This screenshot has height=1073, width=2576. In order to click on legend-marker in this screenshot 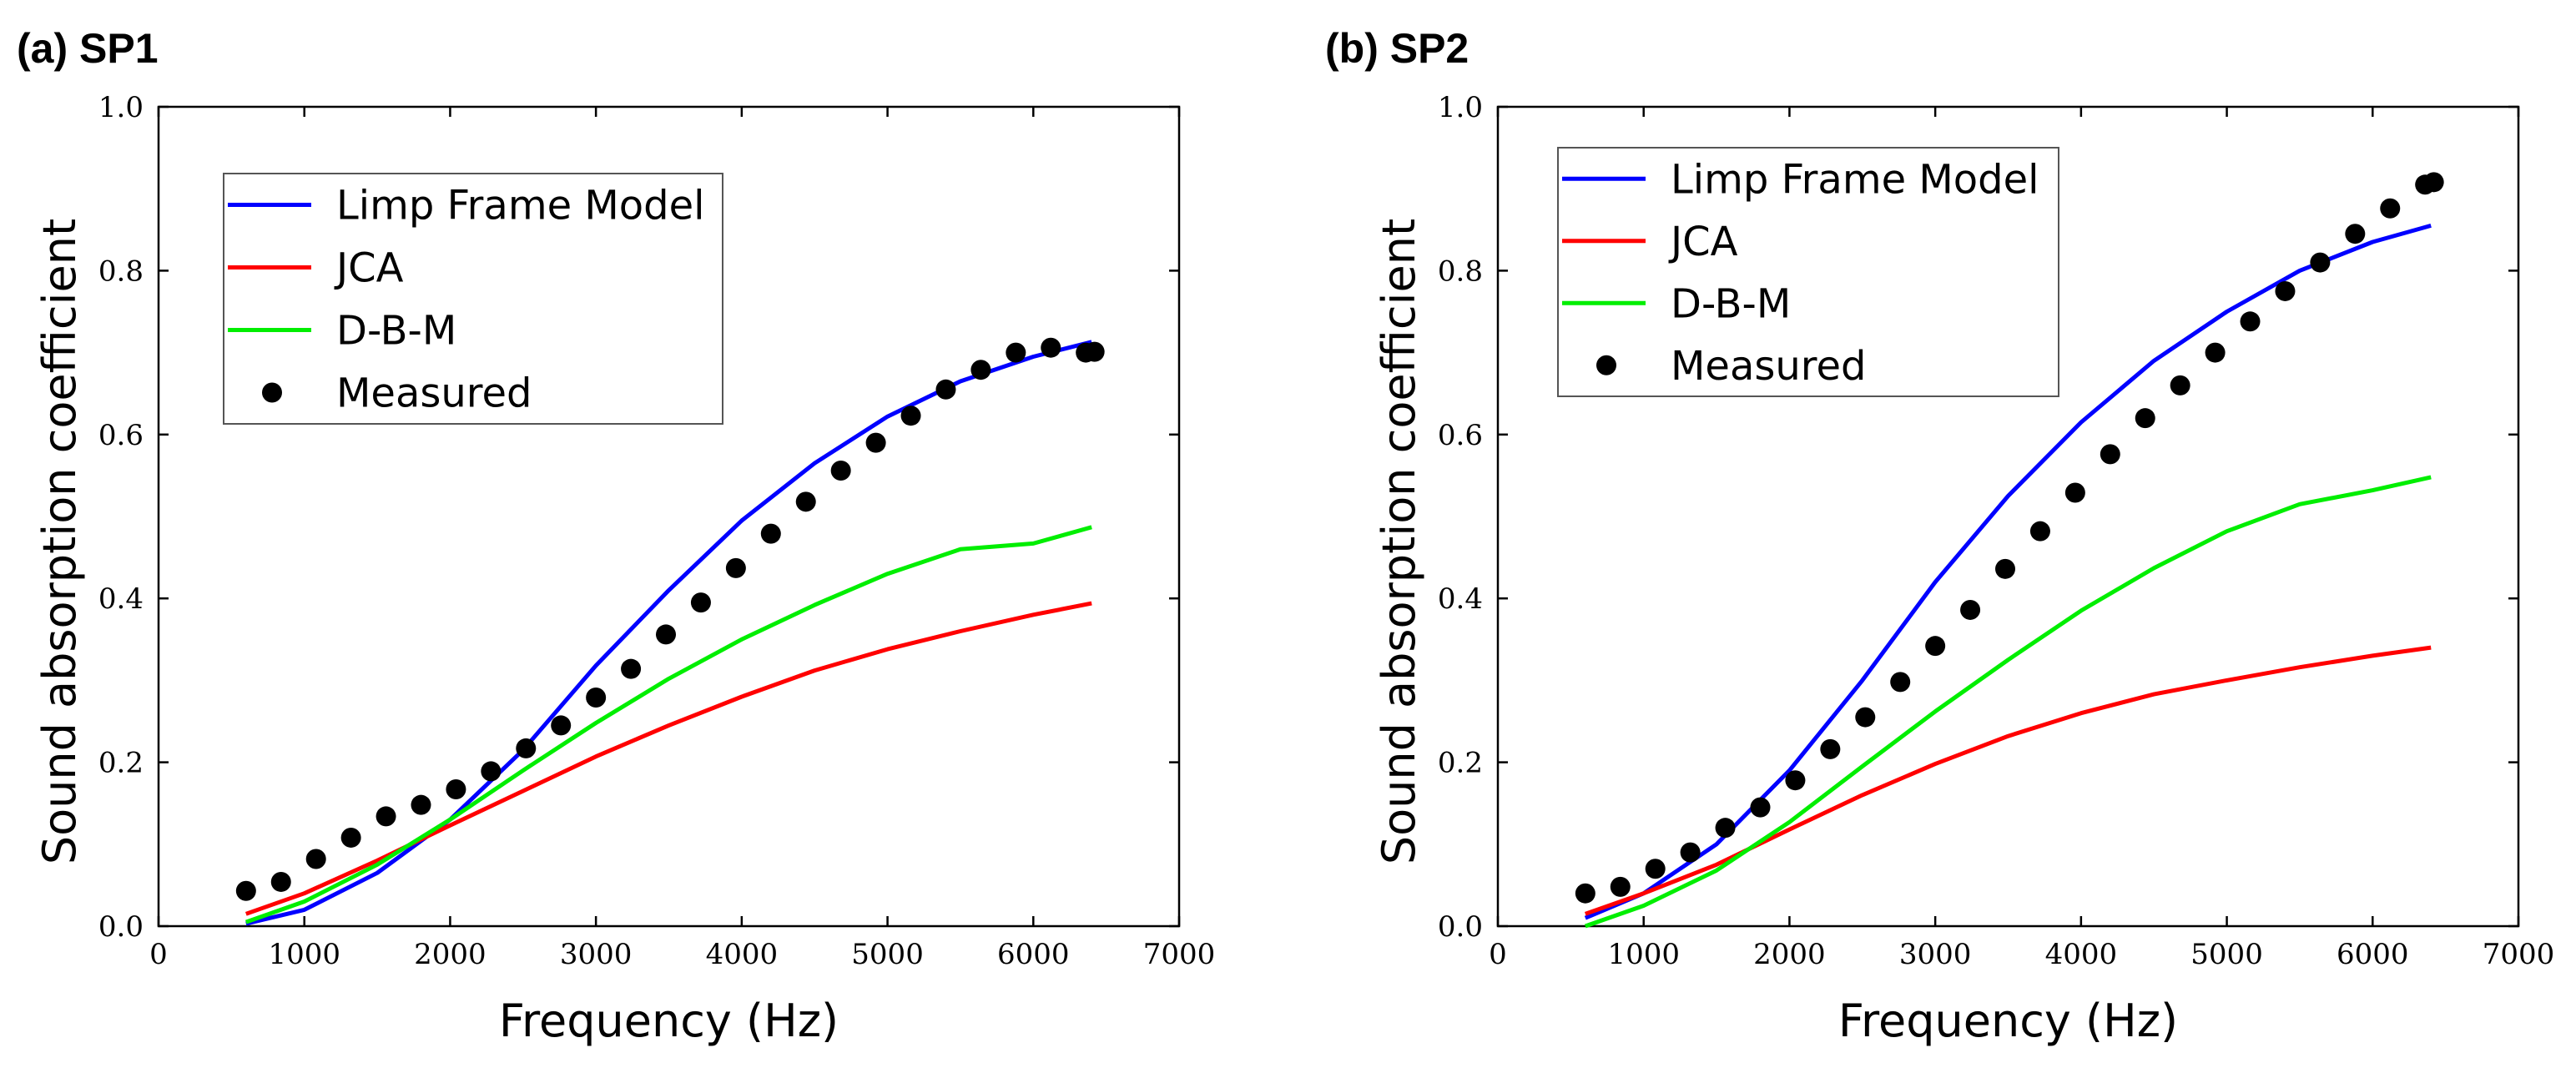, I will do `click(272, 392)`.